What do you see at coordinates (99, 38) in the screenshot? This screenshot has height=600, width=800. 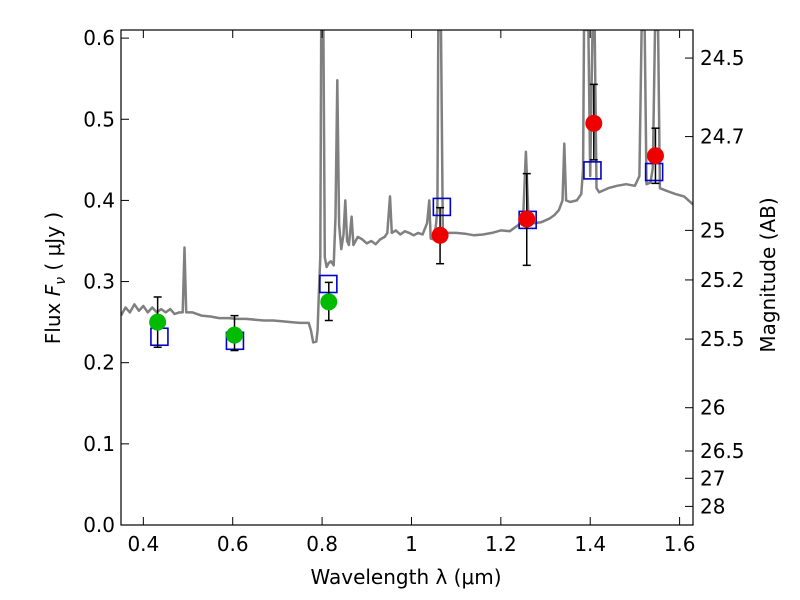 I see `y-tick-label: 0.6` at bounding box center [99, 38].